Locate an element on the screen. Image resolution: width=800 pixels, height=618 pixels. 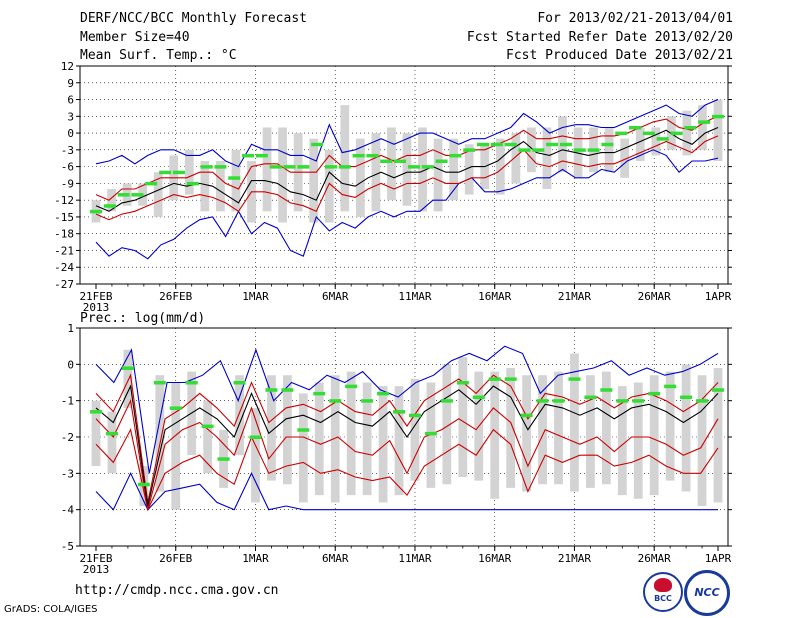
y-tick-label: -24 is located at coordinates (64, 267).